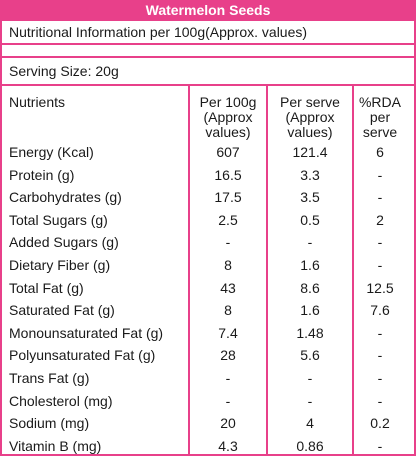 This screenshot has height=457, width=416. I want to click on nutrient-name: Vitamin B (mg), so click(55, 446).